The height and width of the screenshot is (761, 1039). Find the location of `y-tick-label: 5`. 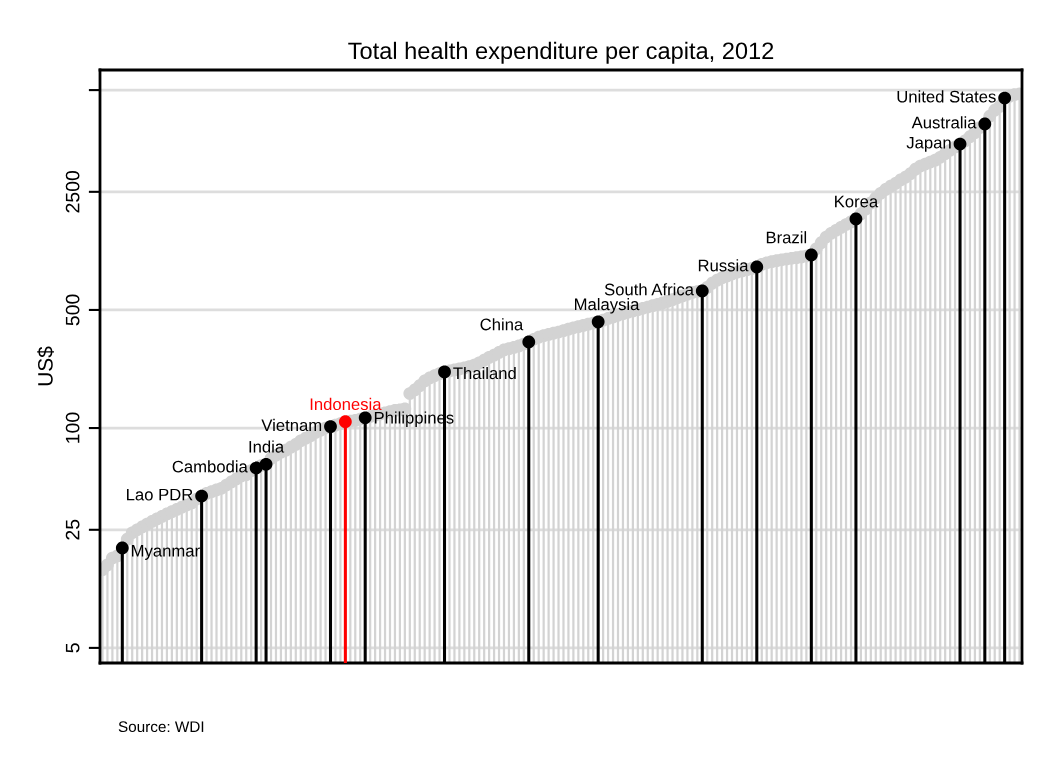

y-tick-label: 5 is located at coordinates (72, 648).